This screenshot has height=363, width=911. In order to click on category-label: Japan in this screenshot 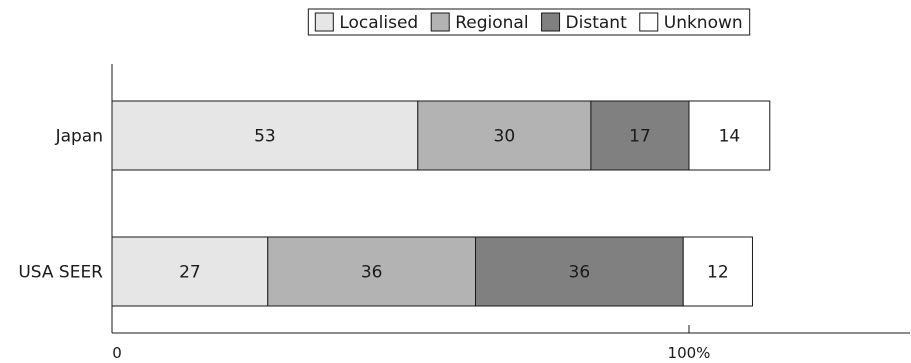, I will do `click(79, 137)`.